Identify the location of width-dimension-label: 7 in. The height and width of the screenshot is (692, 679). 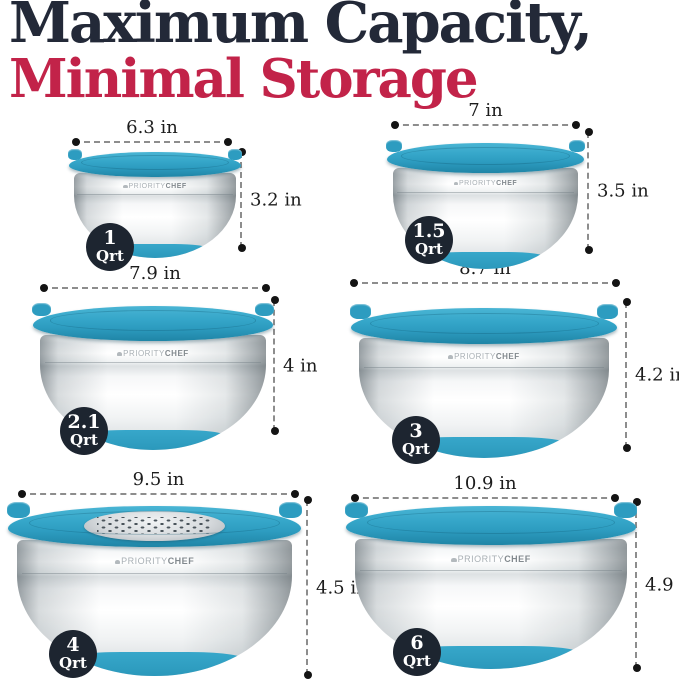
(485, 110).